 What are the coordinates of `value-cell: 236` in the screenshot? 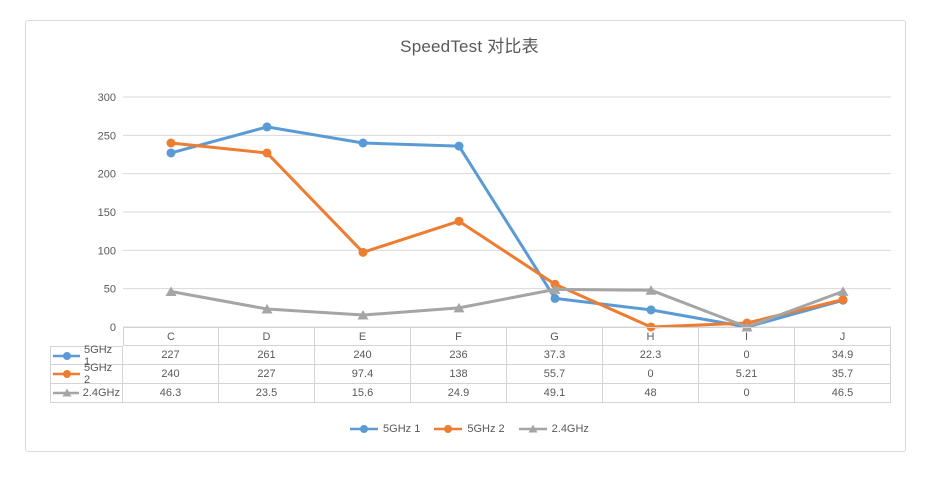 It's located at (459, 355).